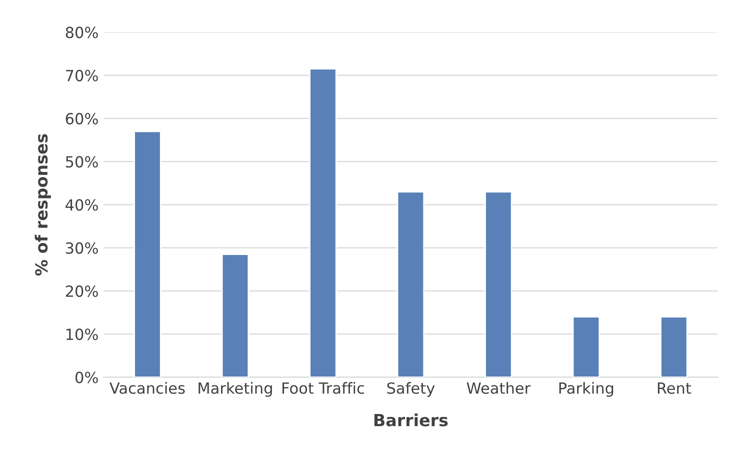 This screenshot has height=460, width=740. What do you see at coordinates (82, 118) in the screenshot?
I see `y-tick-label: 60%` at bounding box center [82, 118].